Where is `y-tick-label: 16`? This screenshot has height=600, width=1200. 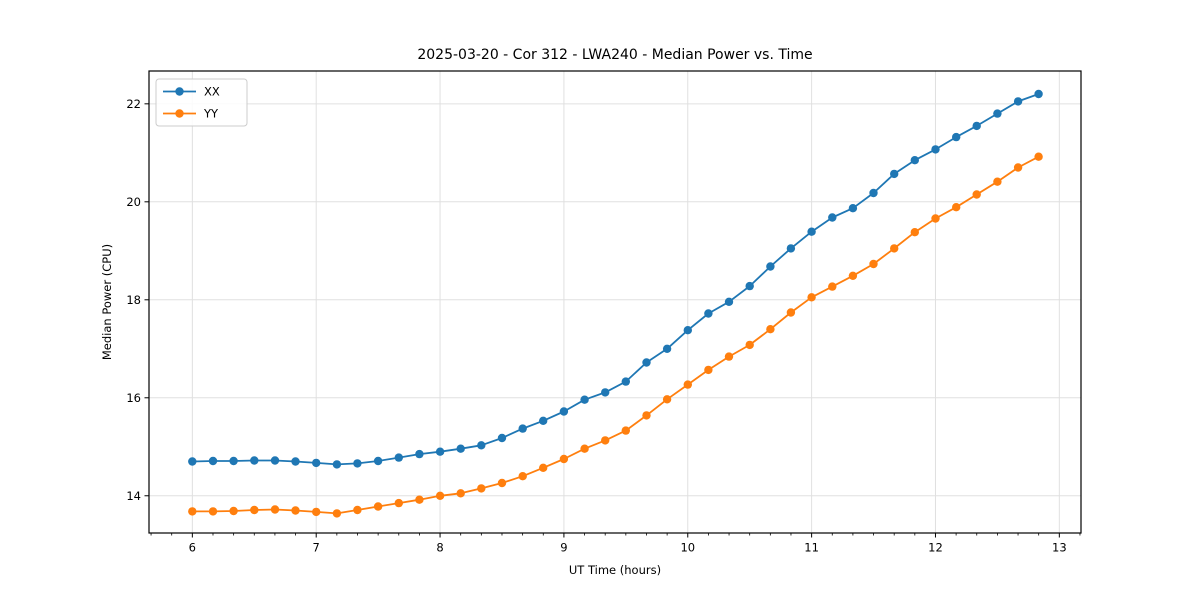 y-tick-label: 16 is located at coordinates (133, 398).